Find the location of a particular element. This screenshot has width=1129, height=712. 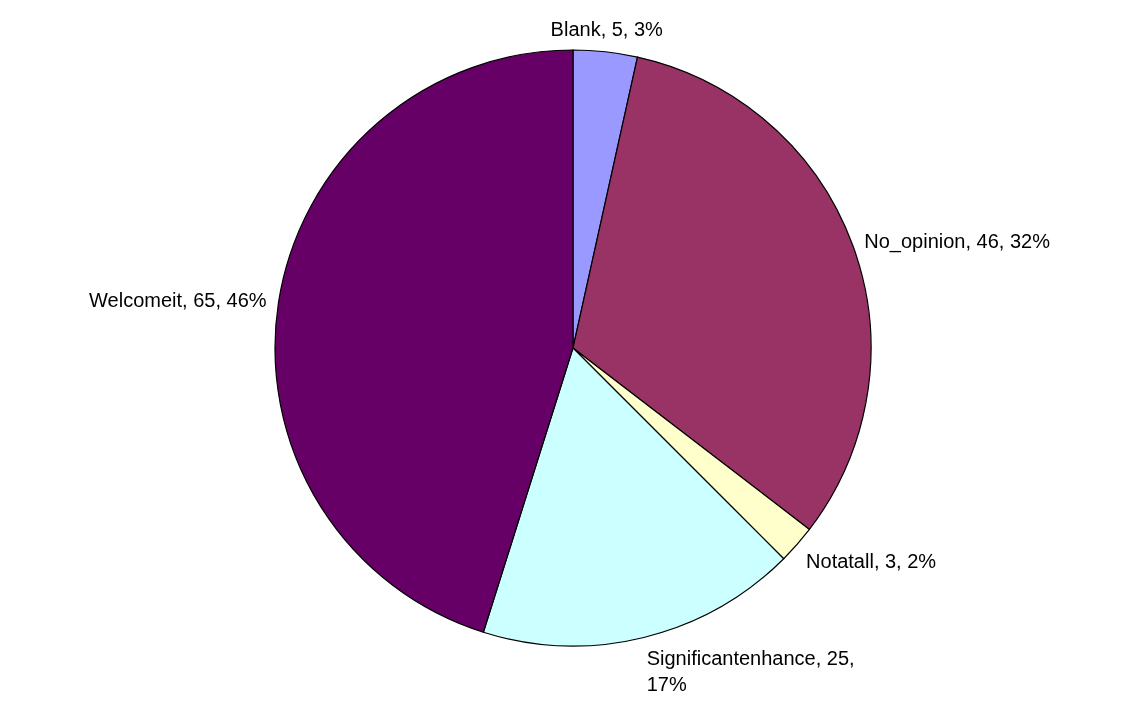

slice-label: Blank, 5, 3% is located at coordinates (607, 28).